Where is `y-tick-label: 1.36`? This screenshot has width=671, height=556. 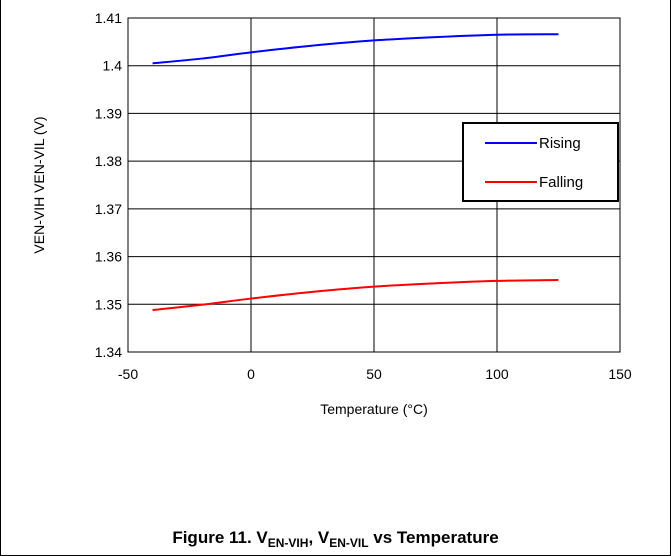 y-tick-label: 1.36 is located at coordinates (108, 257).